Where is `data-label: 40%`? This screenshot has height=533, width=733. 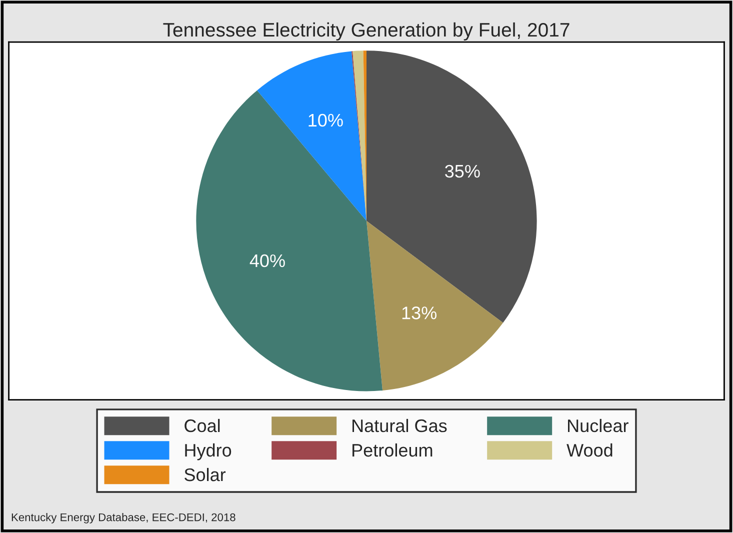
data-label: 40% is located at coordinates (267, 261).